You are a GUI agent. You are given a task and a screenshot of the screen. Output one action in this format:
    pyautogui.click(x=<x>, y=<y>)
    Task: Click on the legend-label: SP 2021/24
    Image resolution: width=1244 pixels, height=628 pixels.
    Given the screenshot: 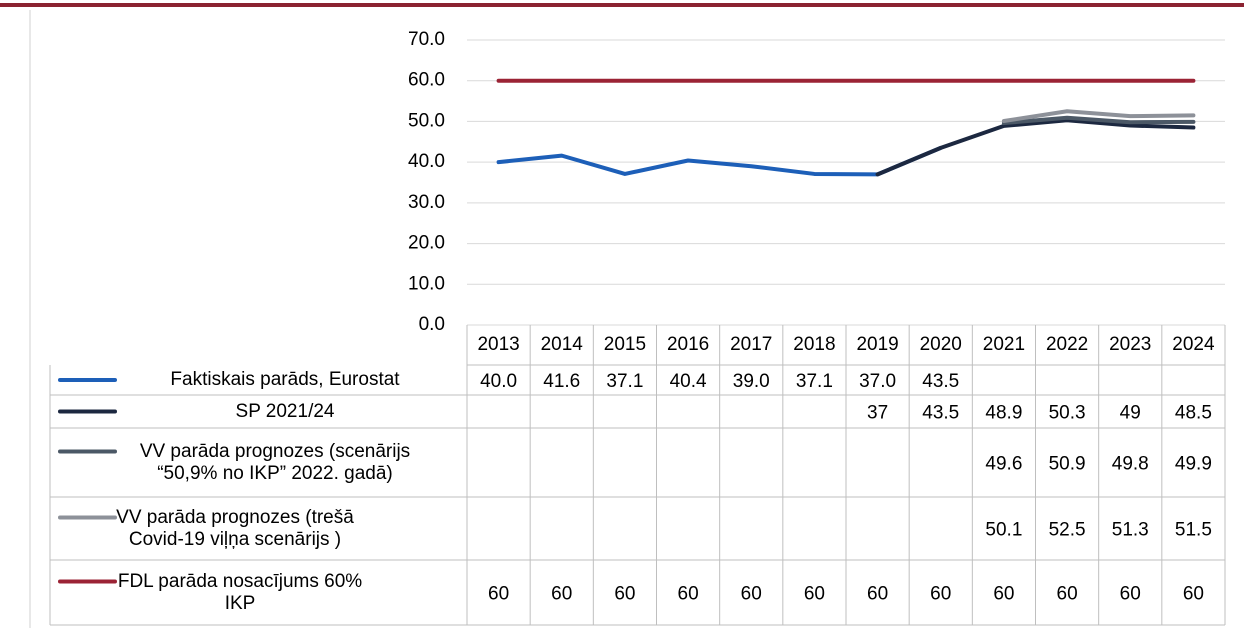 What is the action you would take?
    pyautogui.click(x=285, y=411)
    